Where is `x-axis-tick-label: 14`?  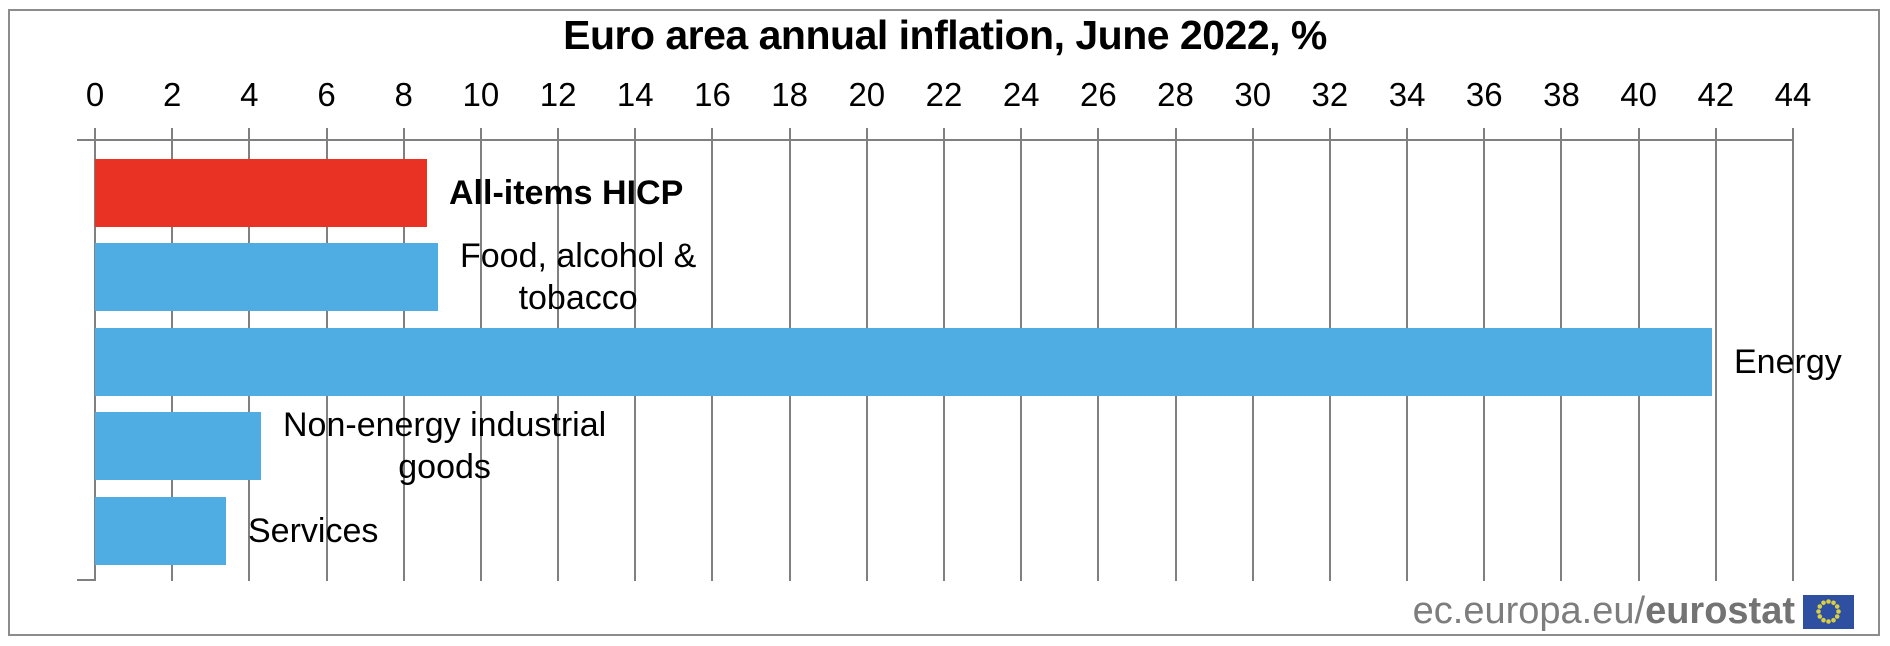
x-axis-tick-label: 14 is located at coordinates (635, 94).